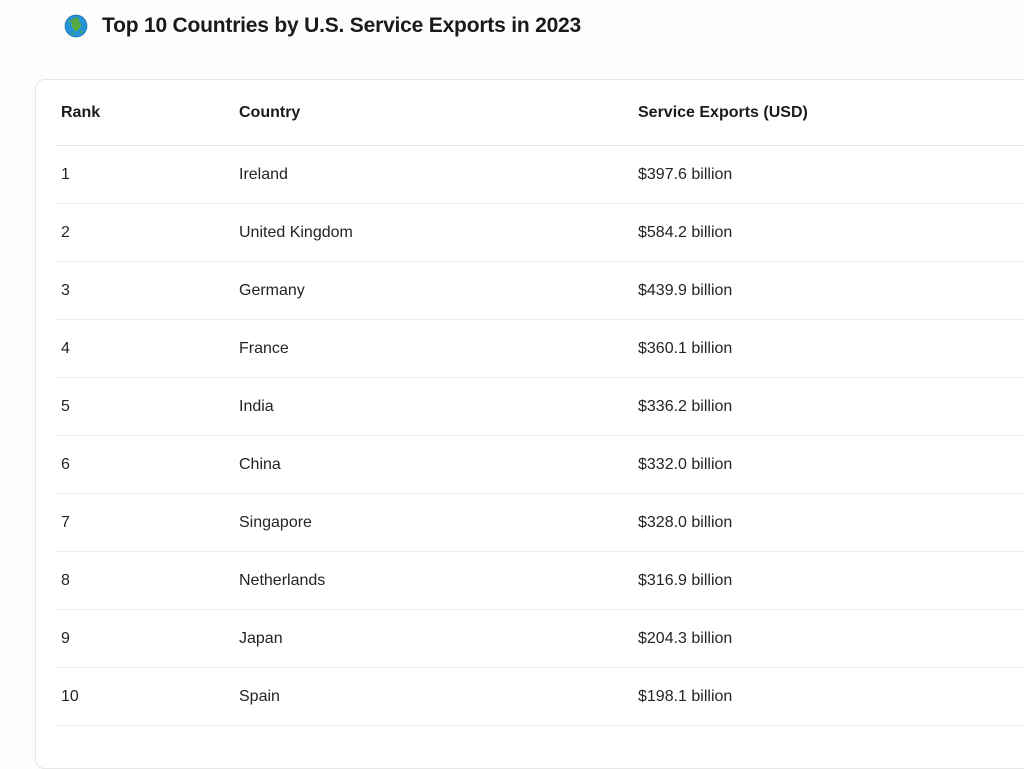  What do you see at coordinates (70, 696) in the screenshot?
I see `cell-rank: 10` at bounding box center [70, 696].